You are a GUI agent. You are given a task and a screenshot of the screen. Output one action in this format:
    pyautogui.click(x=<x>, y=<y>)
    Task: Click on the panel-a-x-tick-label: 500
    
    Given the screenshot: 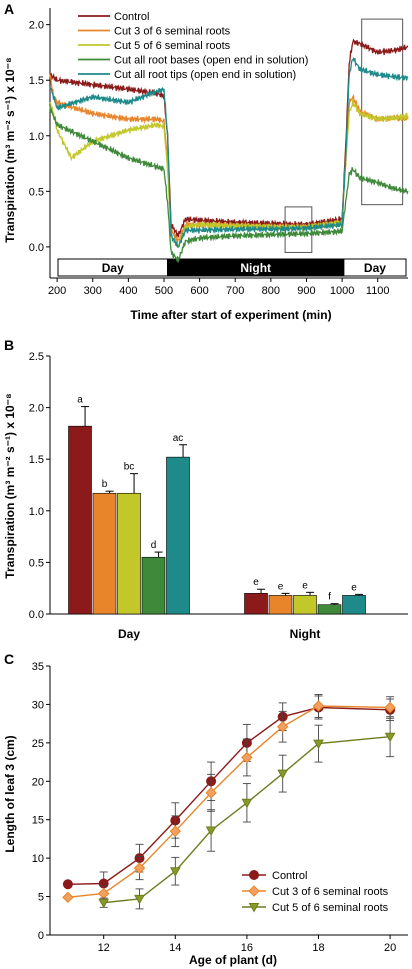 What is the action you would take?
    pyautogui.click(x=164, y=291)
    